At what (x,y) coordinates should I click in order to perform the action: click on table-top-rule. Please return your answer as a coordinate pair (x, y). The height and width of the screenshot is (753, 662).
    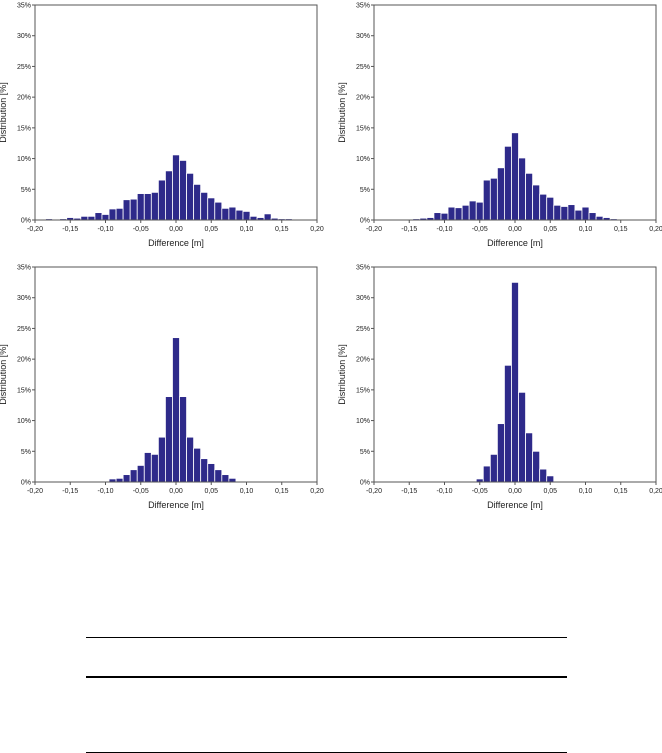
    Looking at the image, I should click on (326, 637).